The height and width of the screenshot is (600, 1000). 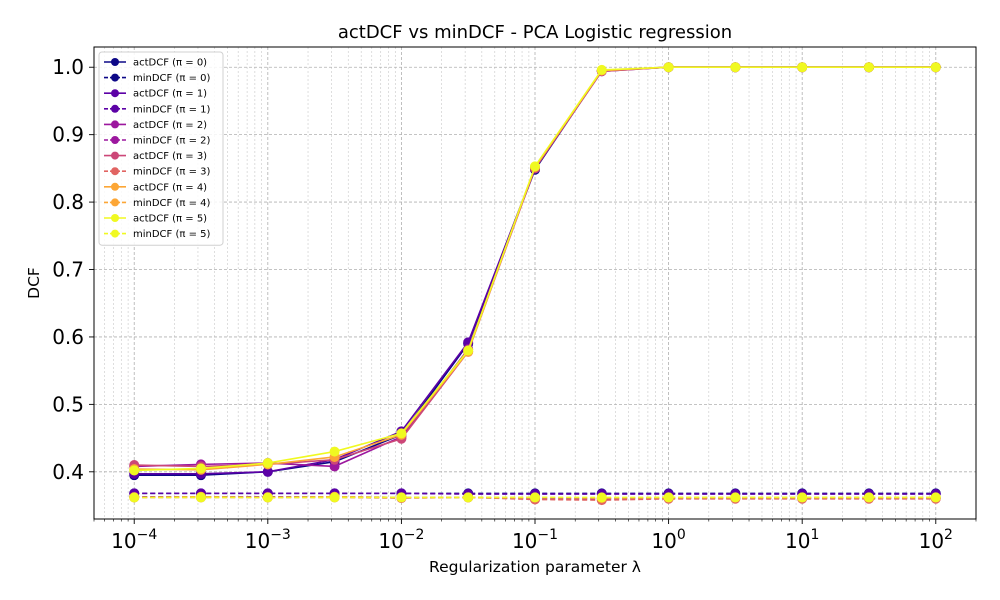 What do you see at coordinates (34, 283) in the screenshot?
I see `y-axis-label: DCF` at bounding box center [34, 283].